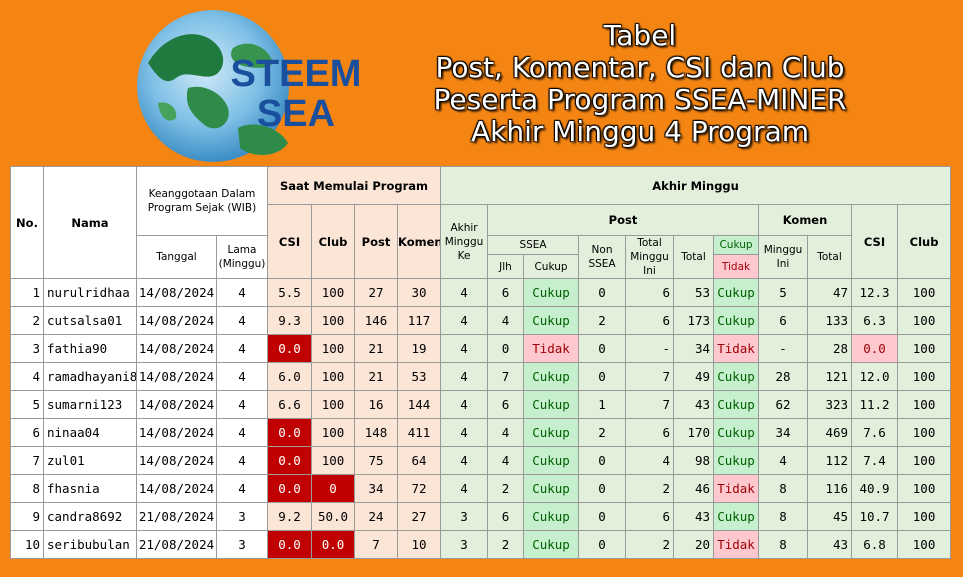 Image resolution: width=963 pixels, height=577 pixels. What do you see at coordinates (376, 320) in the screenshot?
I see `cell-post-start: 146` at bounding box center [376, 320].